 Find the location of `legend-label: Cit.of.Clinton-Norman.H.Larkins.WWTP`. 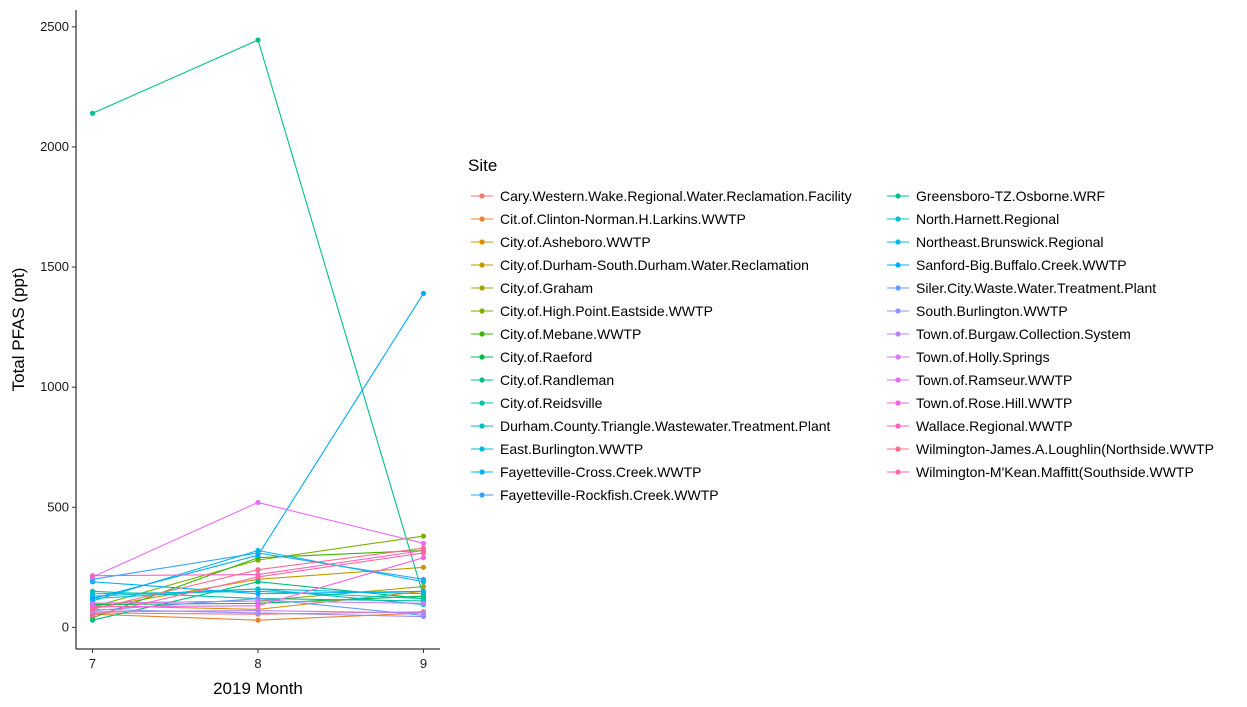

legend-label: Cit.of.Clinton-Norman.H.Larkins.WWTP is located at coordinates (623, 219).